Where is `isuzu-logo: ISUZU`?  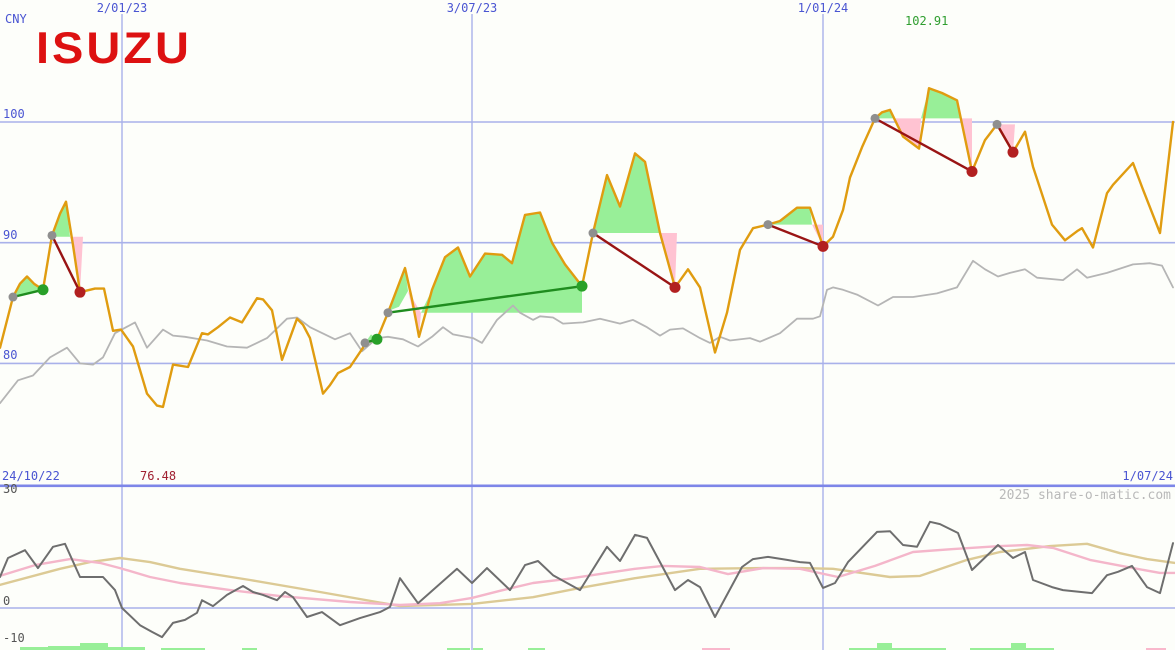
isuzu-logo: ISUZU is located at coordinates (114, 47).